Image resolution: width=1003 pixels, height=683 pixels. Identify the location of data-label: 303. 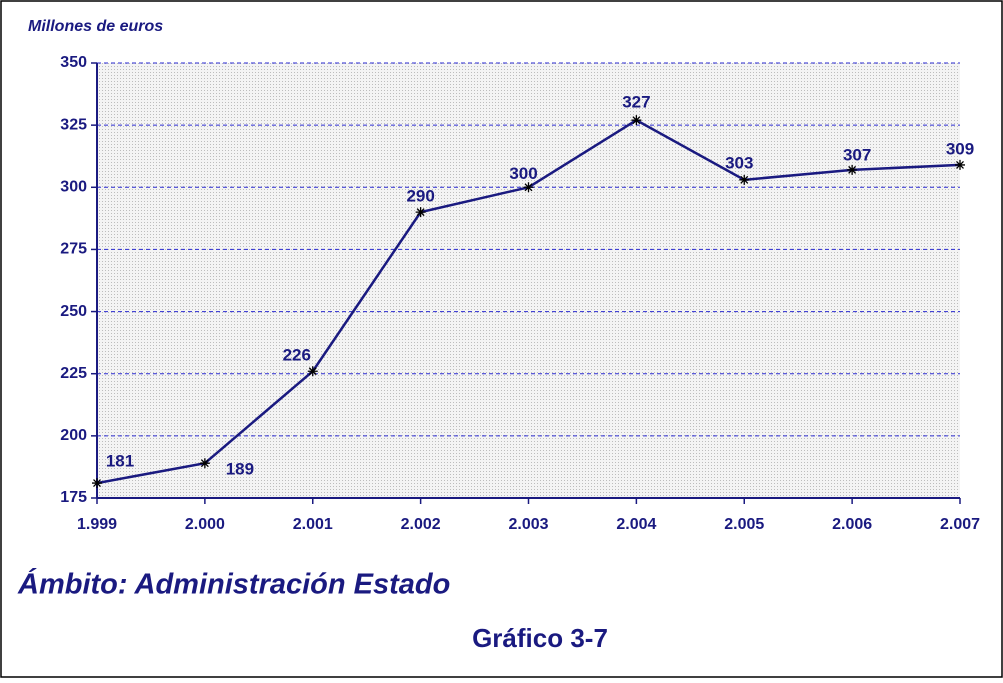
(739, 162).